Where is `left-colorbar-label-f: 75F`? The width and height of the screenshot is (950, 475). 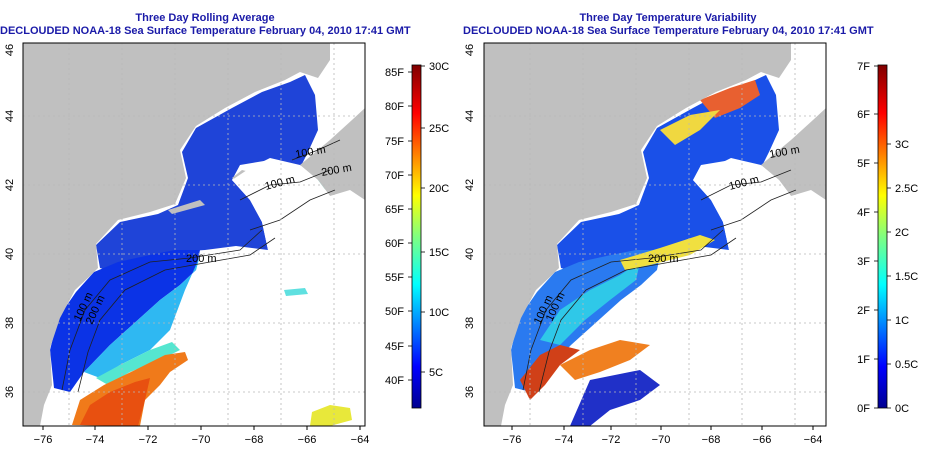 left-colorbar-label-f: 75F is located at coordinates (394, 142).